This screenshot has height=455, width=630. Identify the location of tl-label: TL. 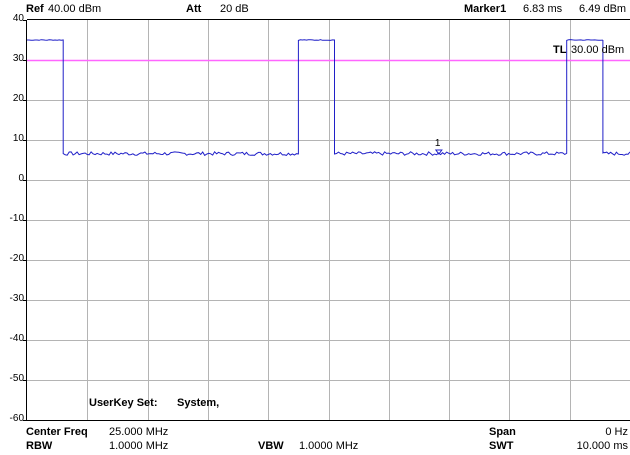
(560, 50).